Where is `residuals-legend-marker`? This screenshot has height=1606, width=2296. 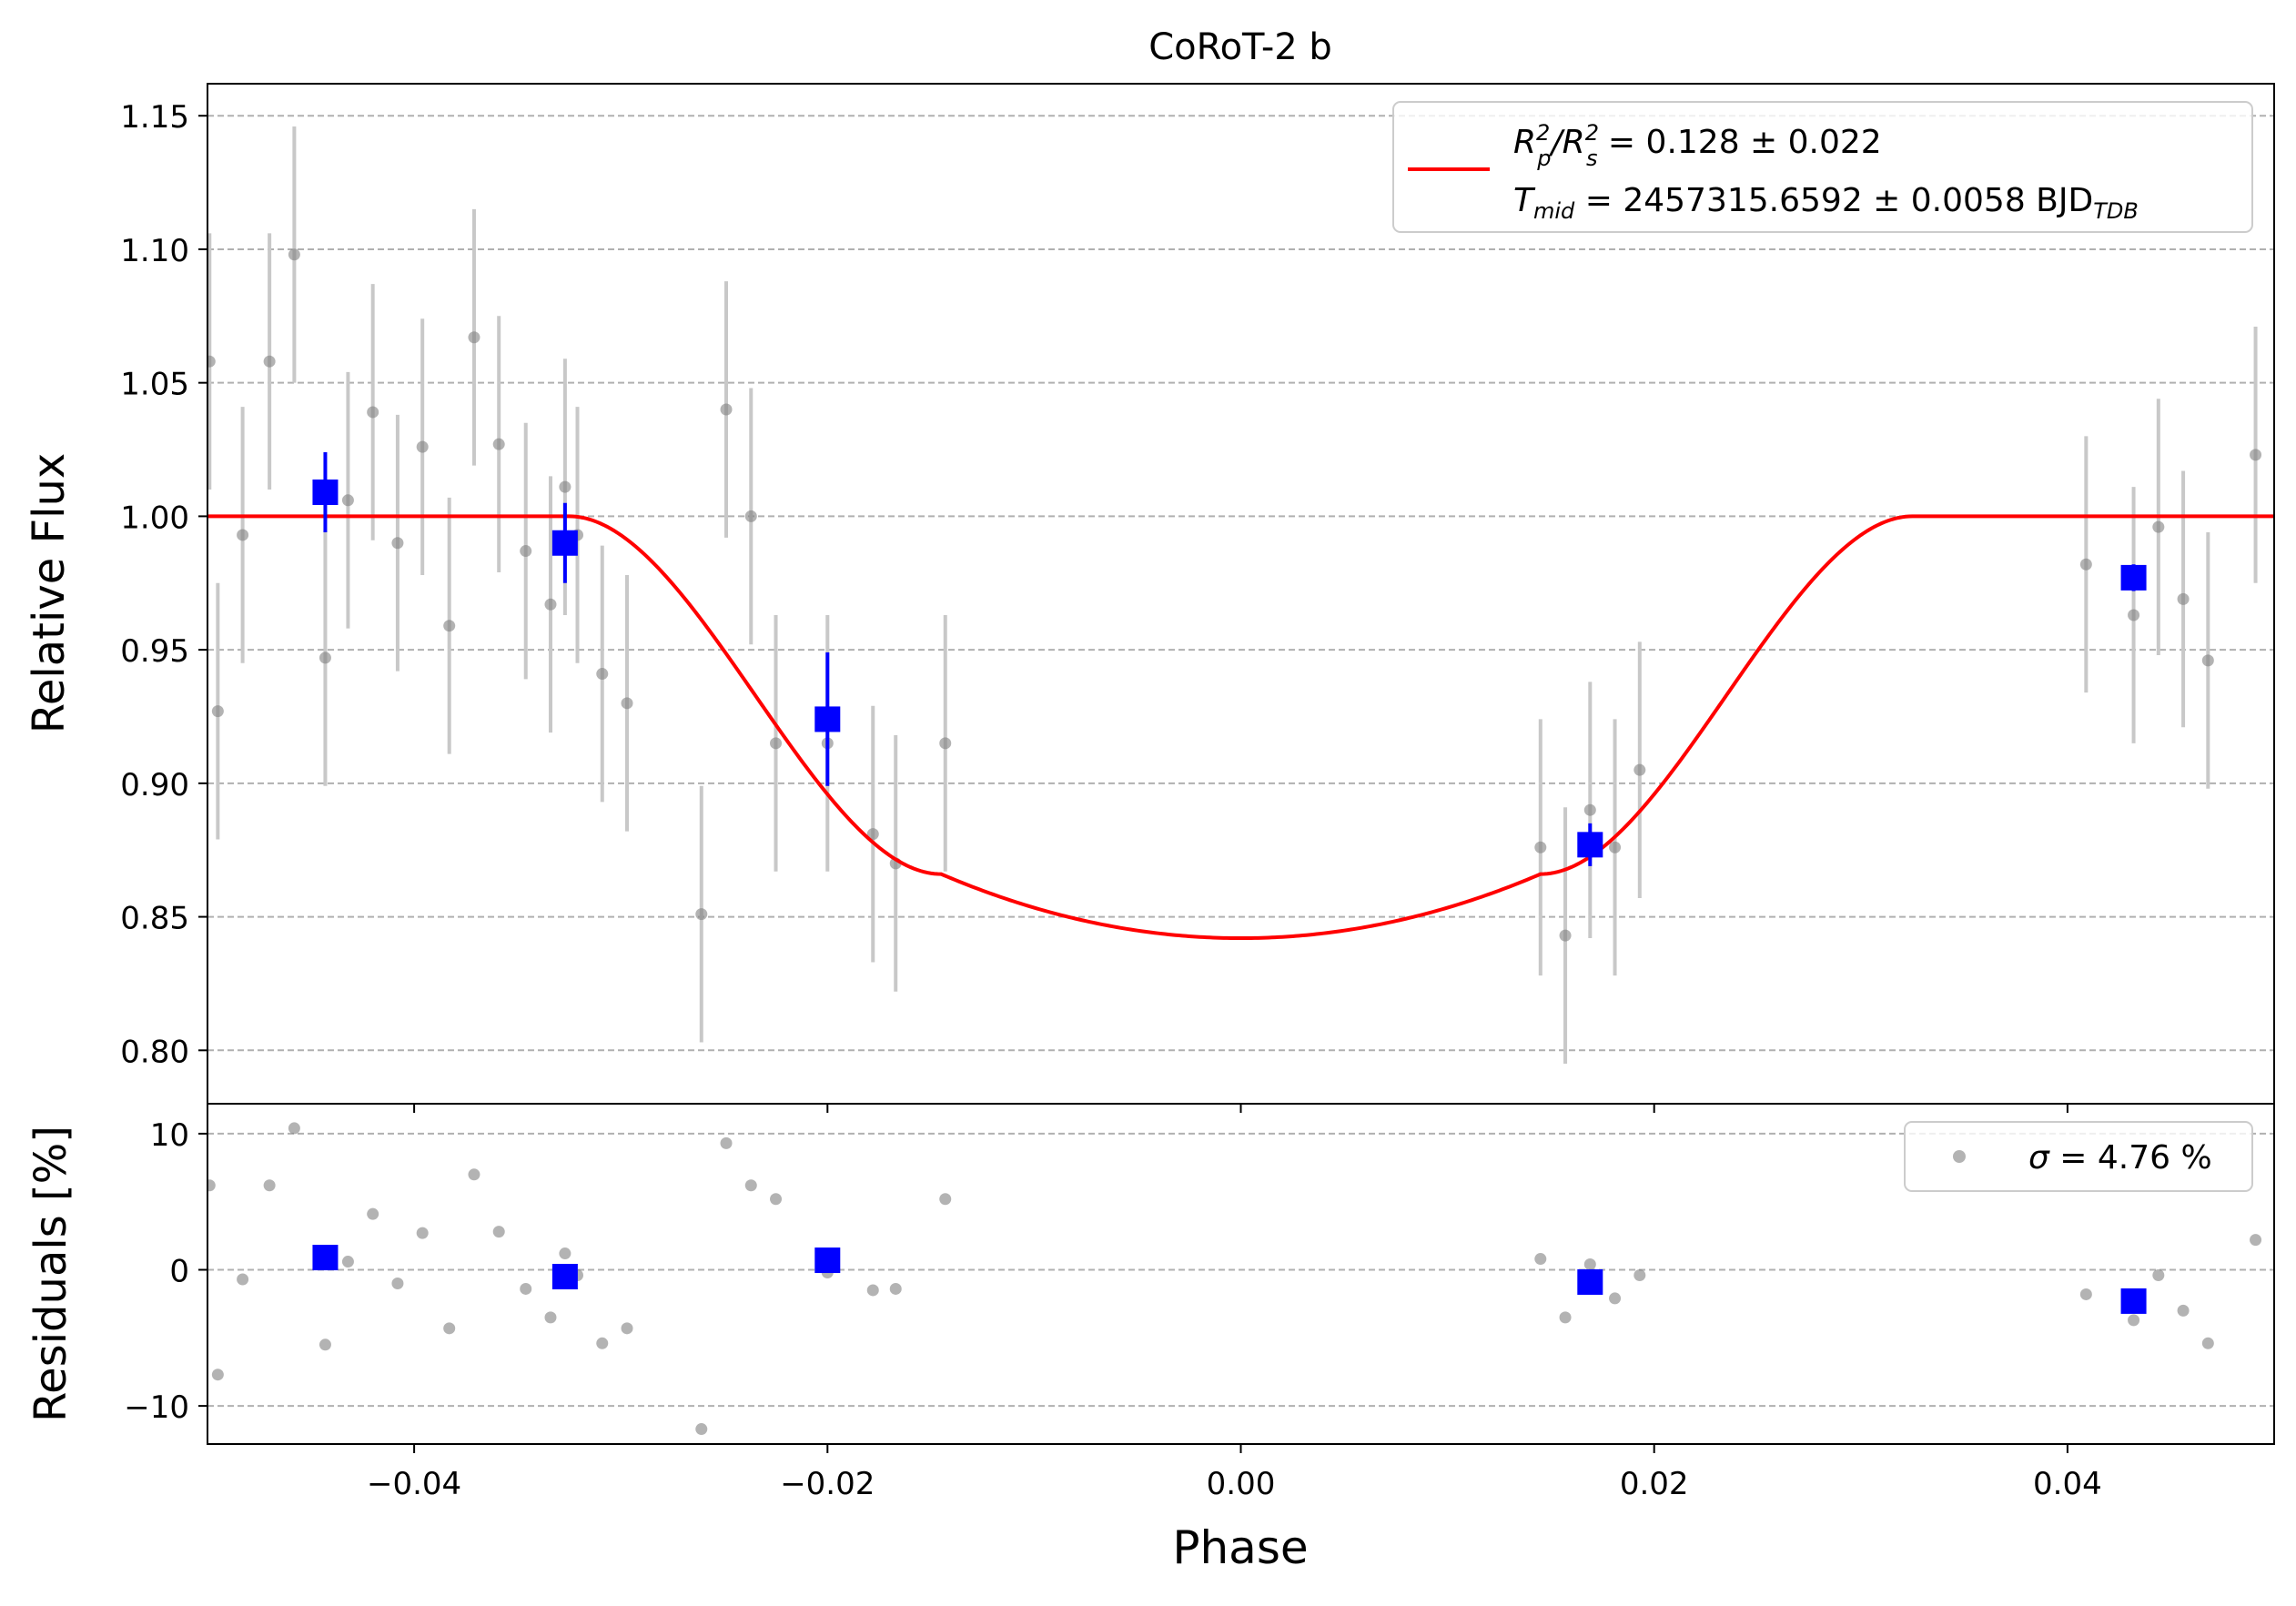
residuals-legend-marker is located at coordinates (1960, 1156).